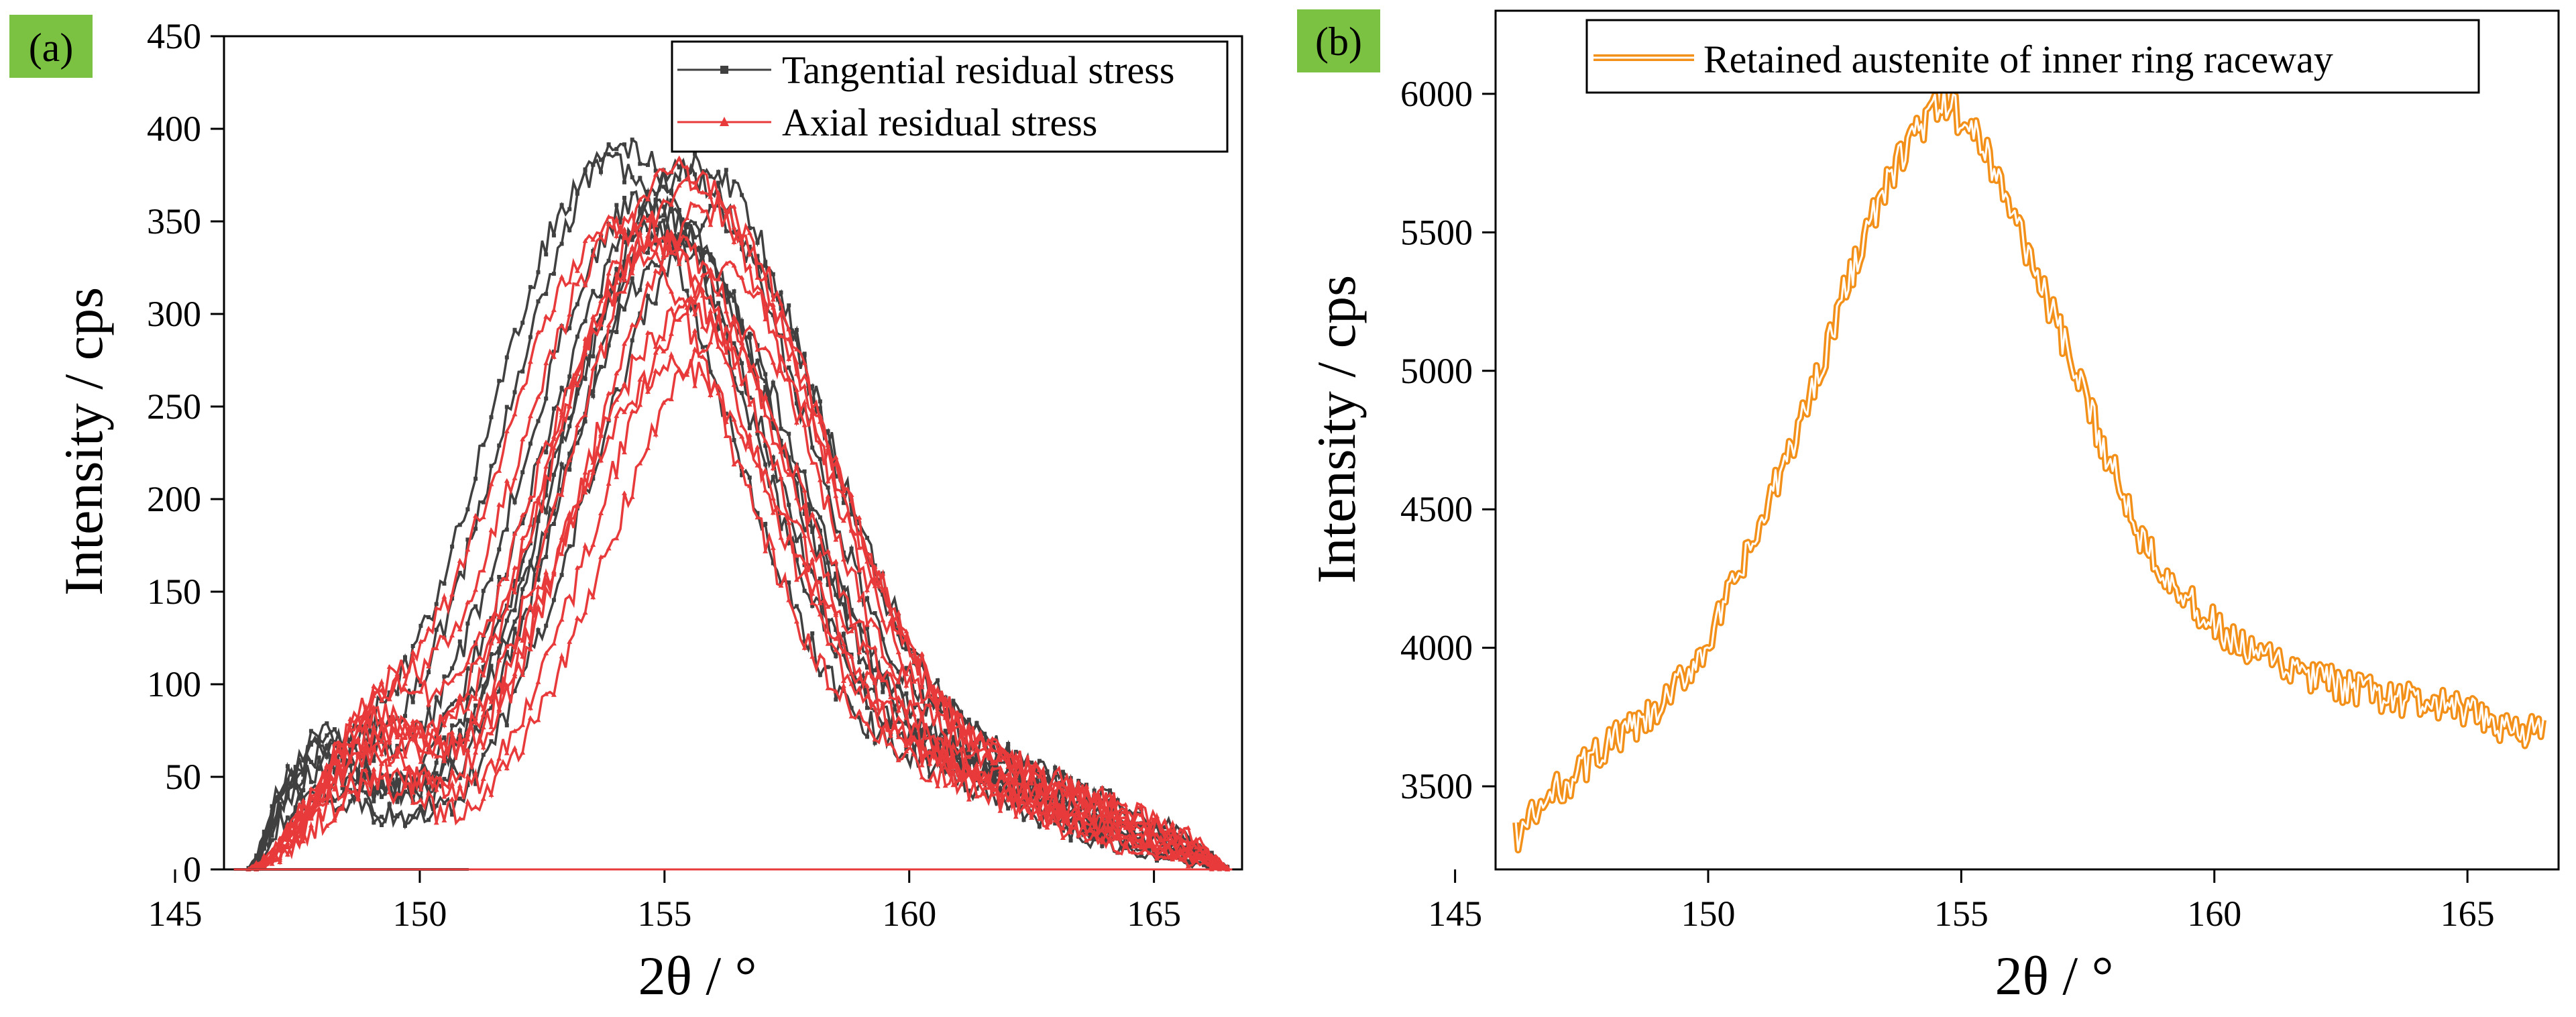  I want to click on y-tick-label-a: 0, so click(192, 869).